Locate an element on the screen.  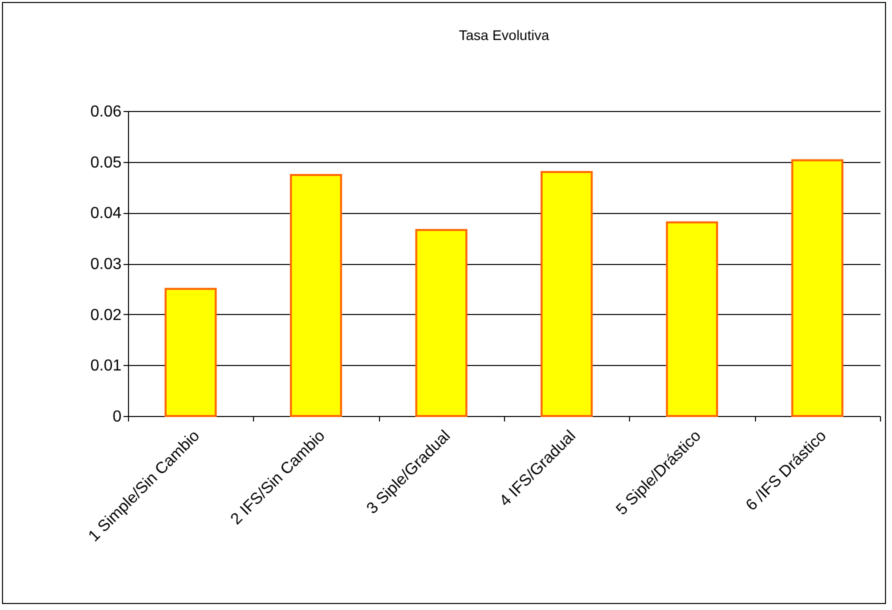
y-tick-label: 0.06 is located at coordinates (106, 112).